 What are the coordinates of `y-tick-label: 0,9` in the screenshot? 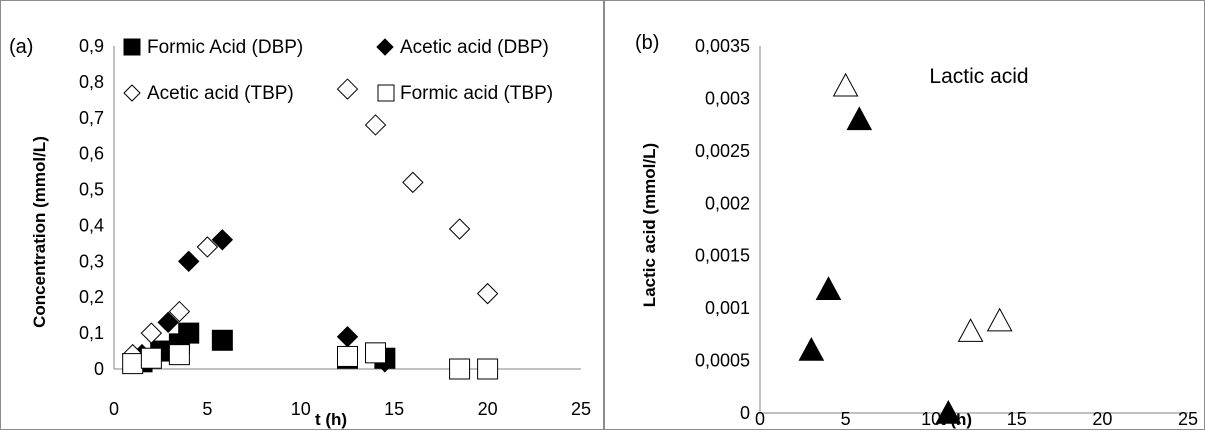 It's located at (91, 46).